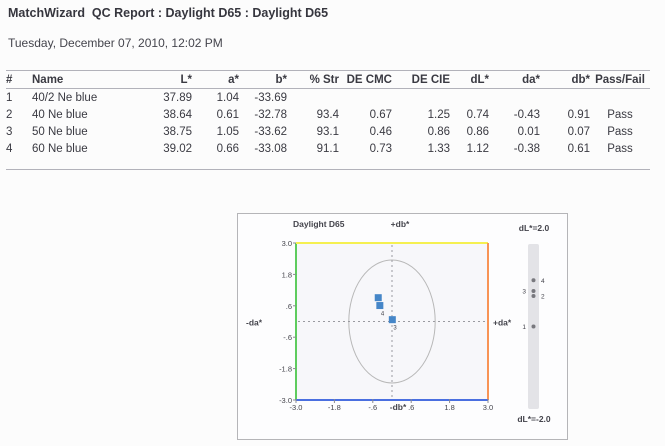  I want to click on table-cell: 91.1, so click(327, 148).